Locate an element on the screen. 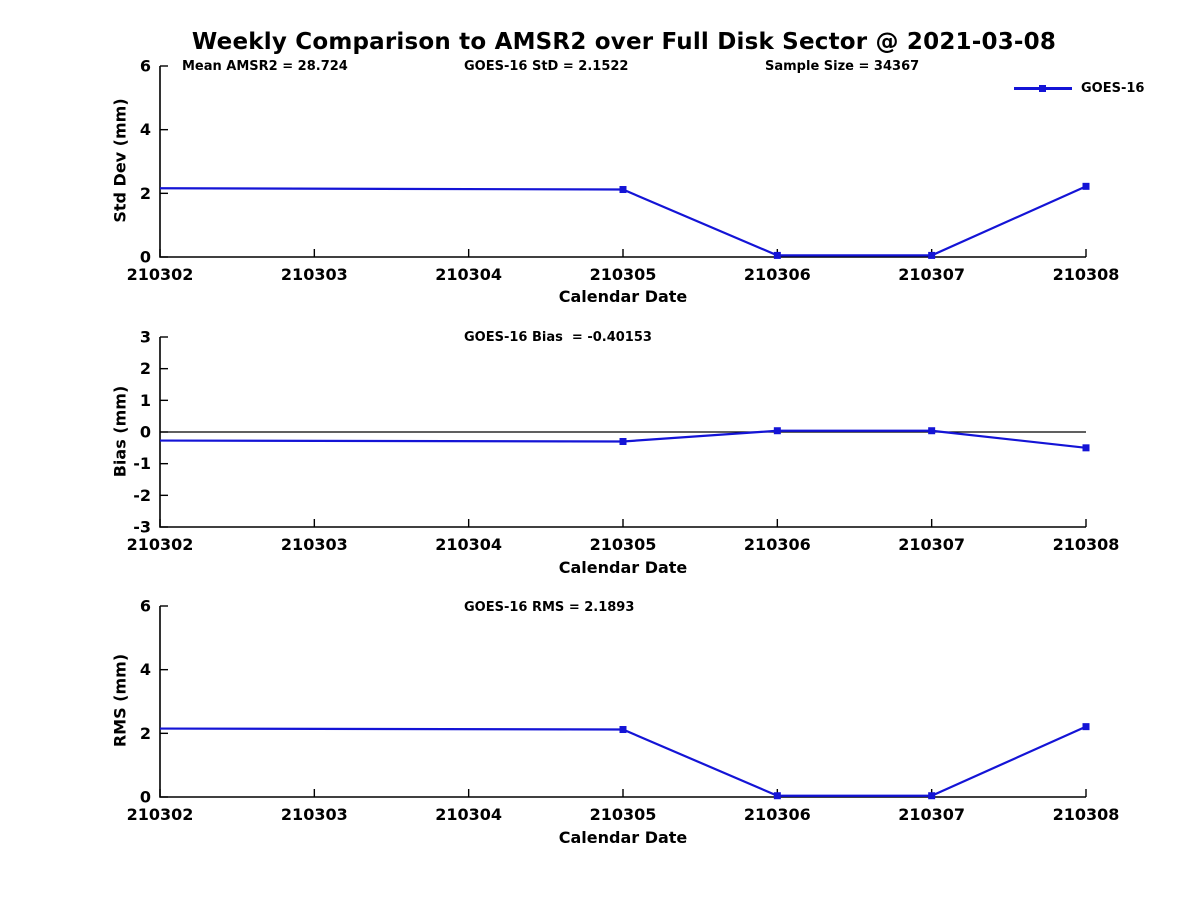  rms-y-axis-label: RMS (mm) is located at coordinates (120, 700).